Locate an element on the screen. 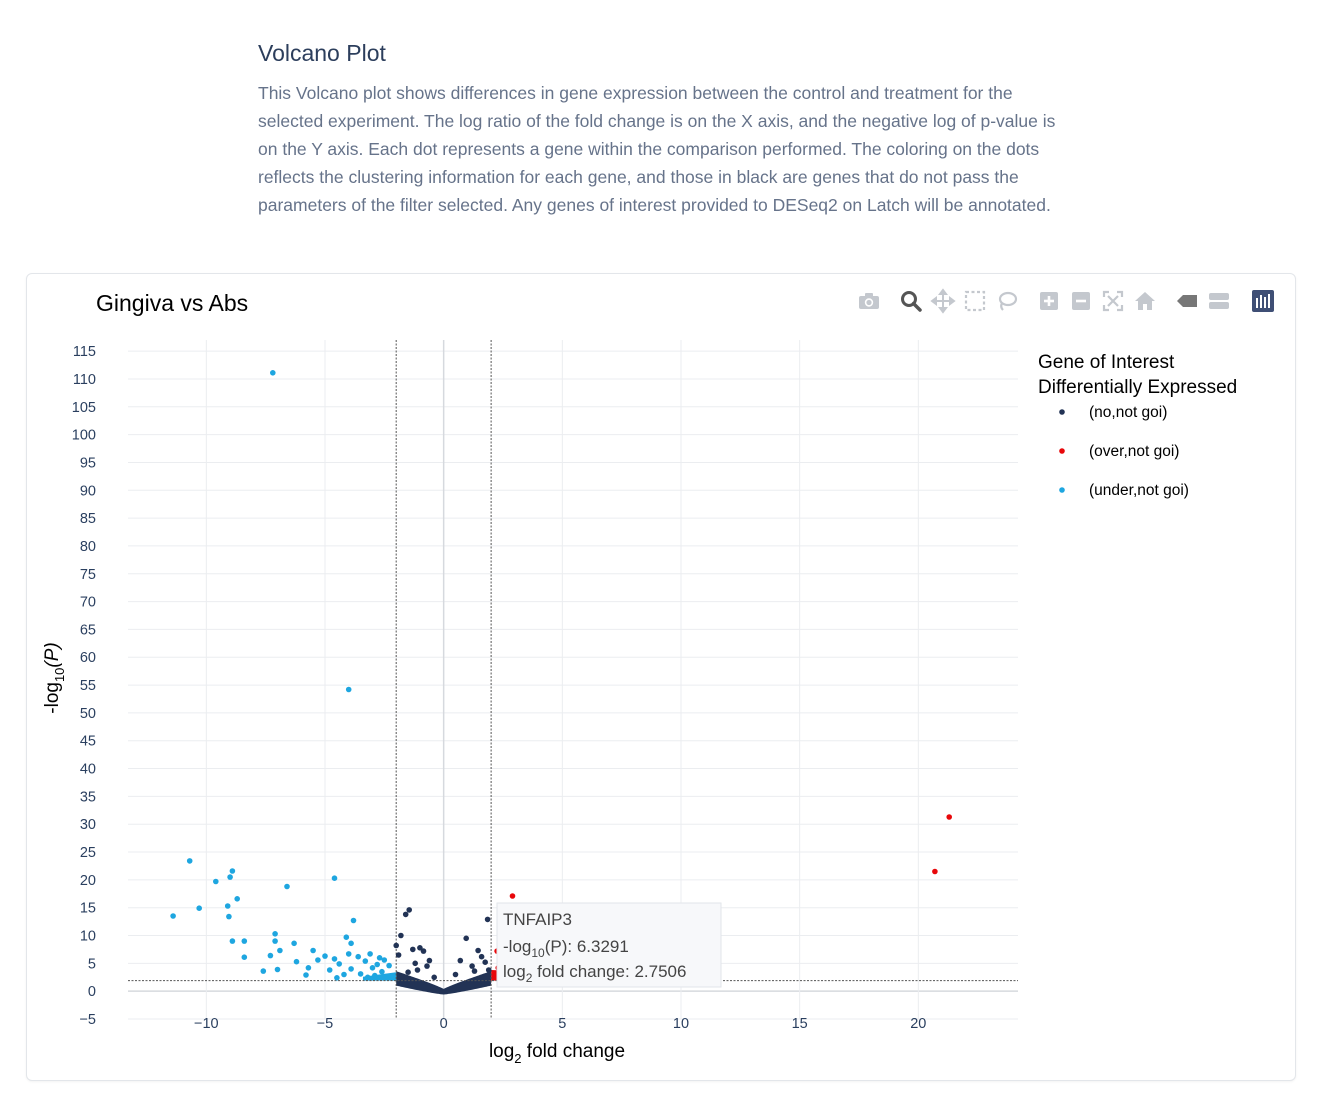  box-select-icon is located at coordinates (975, 301).